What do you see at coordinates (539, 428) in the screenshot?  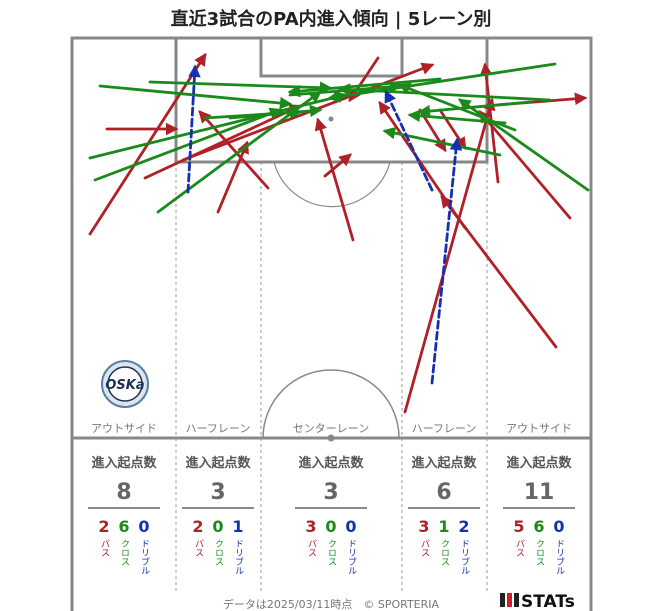 I see `lane-name-4: アウトサイド` at bounding box center [539, 428].